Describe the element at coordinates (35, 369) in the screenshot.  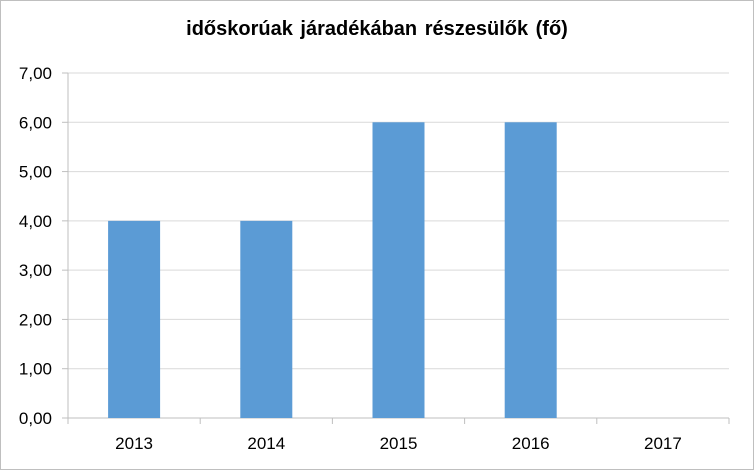
I see `y-tick-label: 1,00` at that location.